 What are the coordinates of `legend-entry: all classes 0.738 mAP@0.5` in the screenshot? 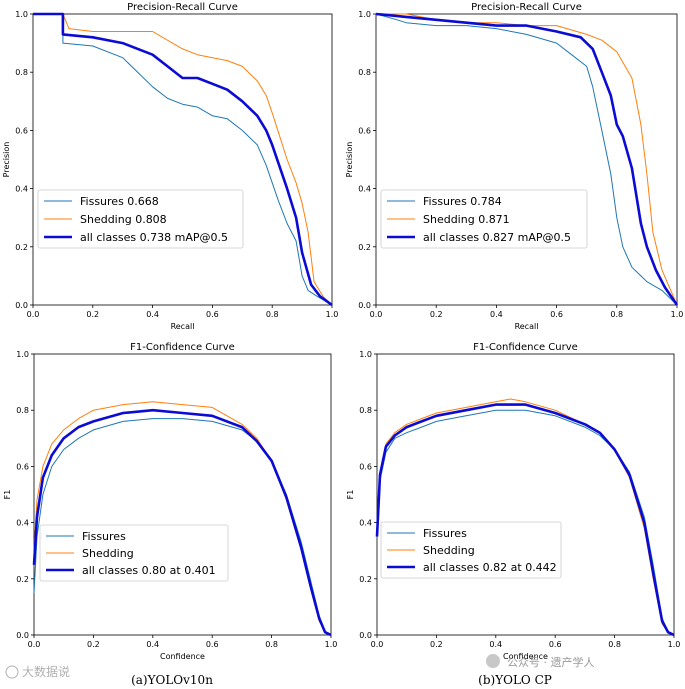 It's located at (154, 237).